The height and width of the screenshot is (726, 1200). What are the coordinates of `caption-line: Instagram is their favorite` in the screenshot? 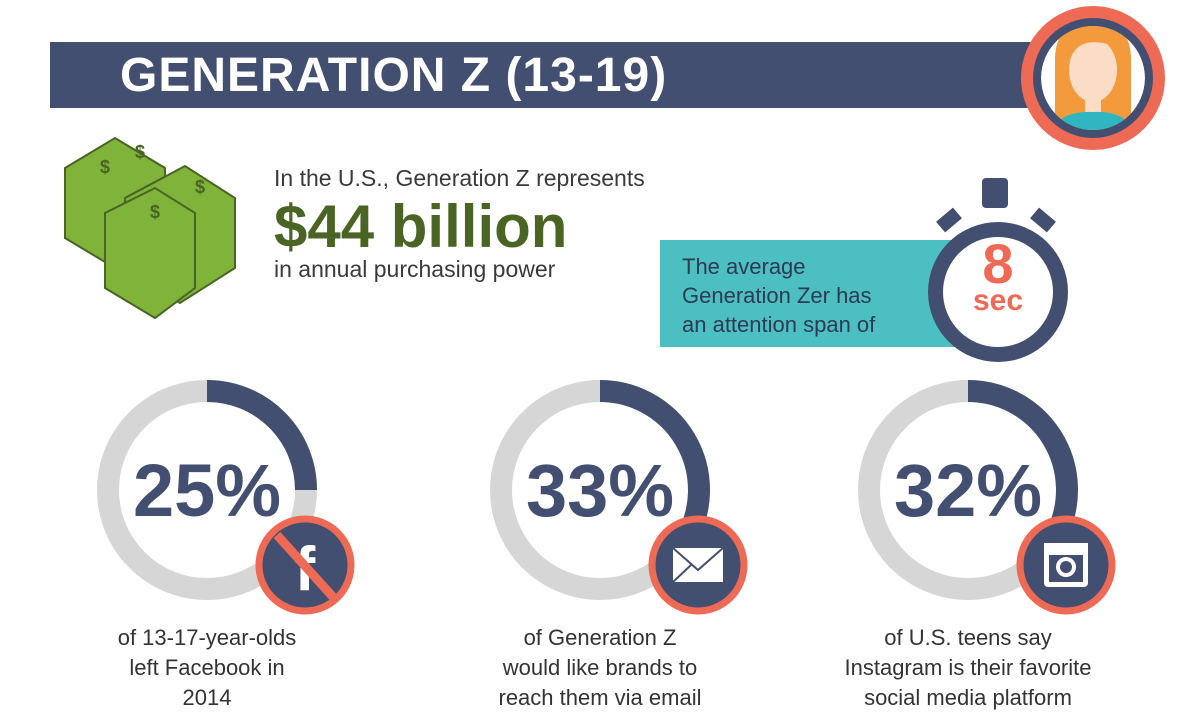 It's located at (968, 667).